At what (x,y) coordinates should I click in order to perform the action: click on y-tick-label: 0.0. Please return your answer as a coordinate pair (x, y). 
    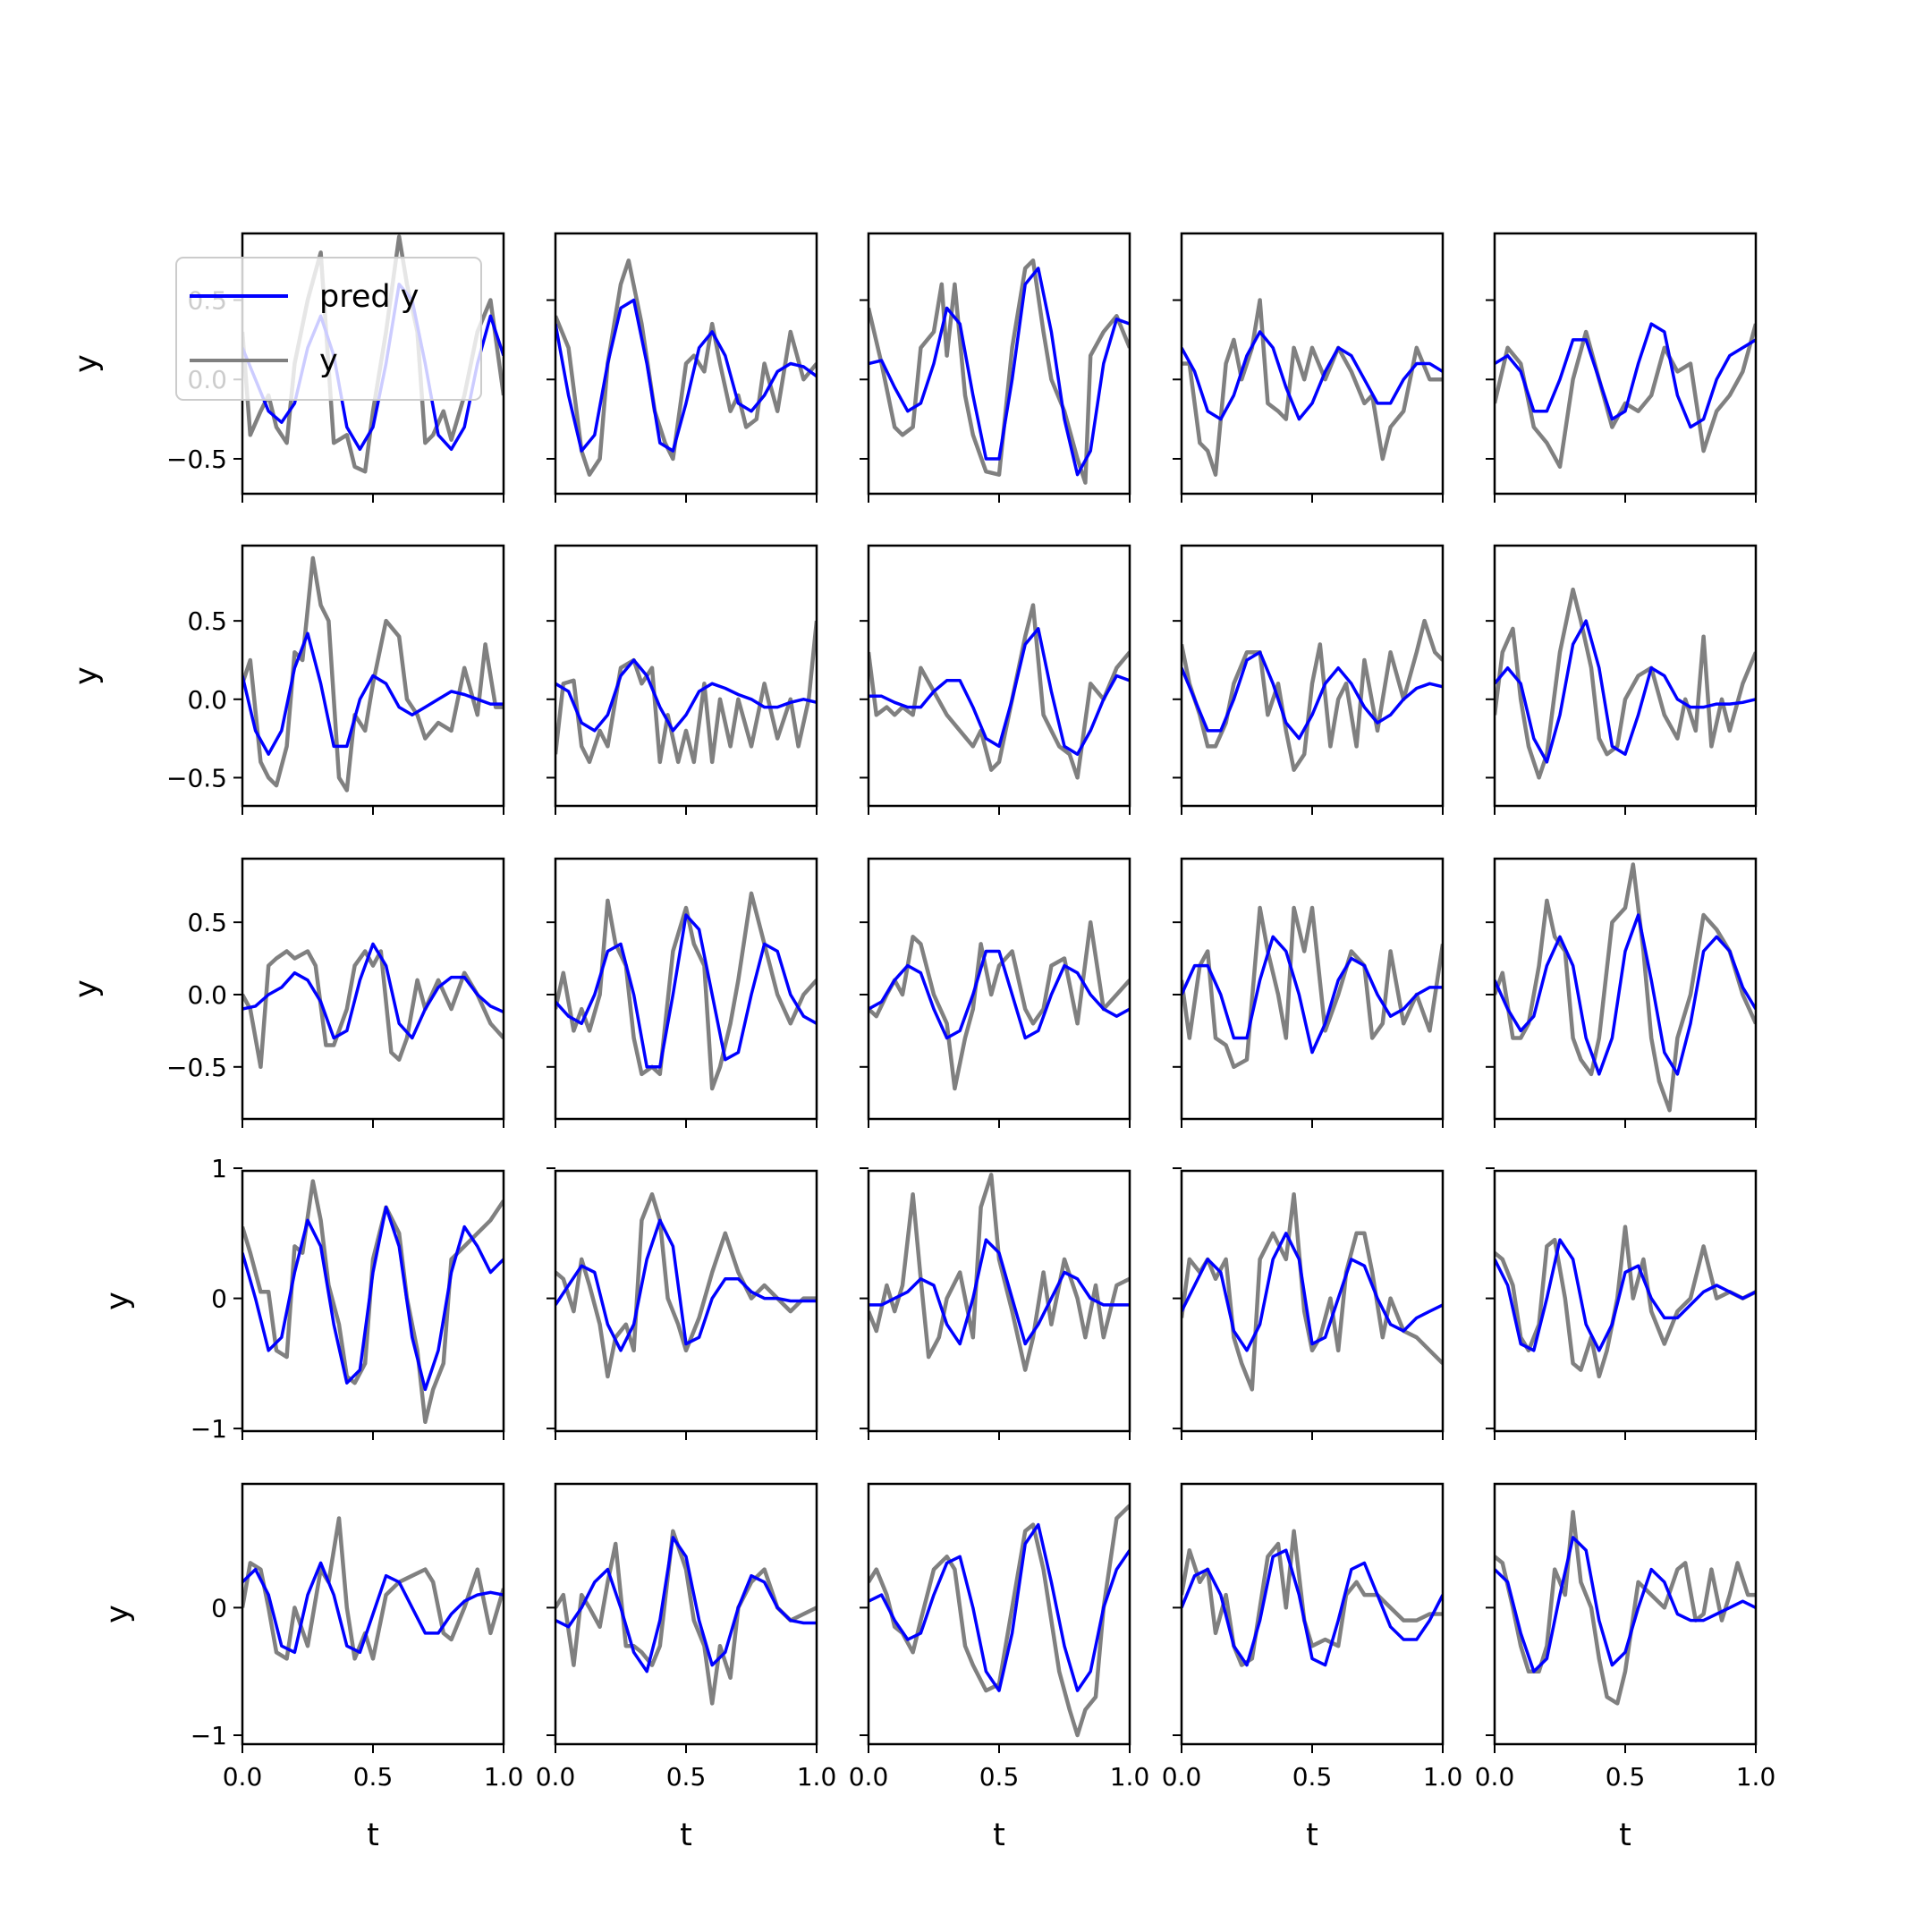
    Looking at the image, I should click on (207, 995).